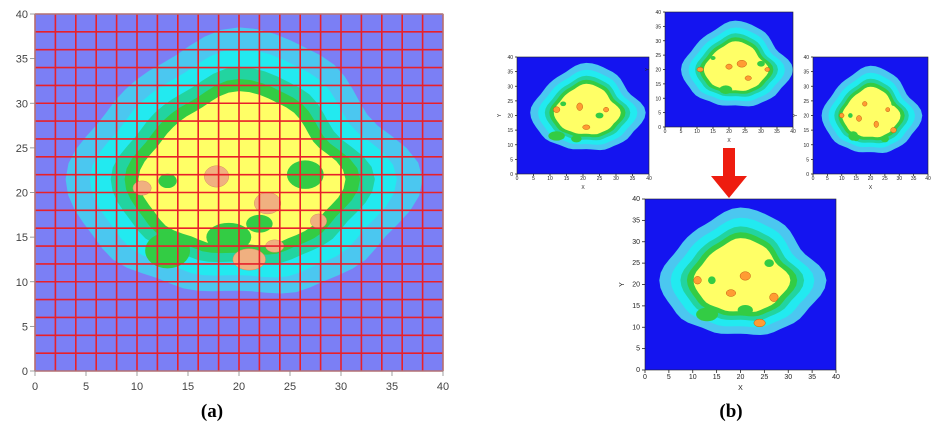  What do you see at coordinates (729, 173) in the screenshot?
I see `down-arrow-icon` at bounding box center [729, 173].